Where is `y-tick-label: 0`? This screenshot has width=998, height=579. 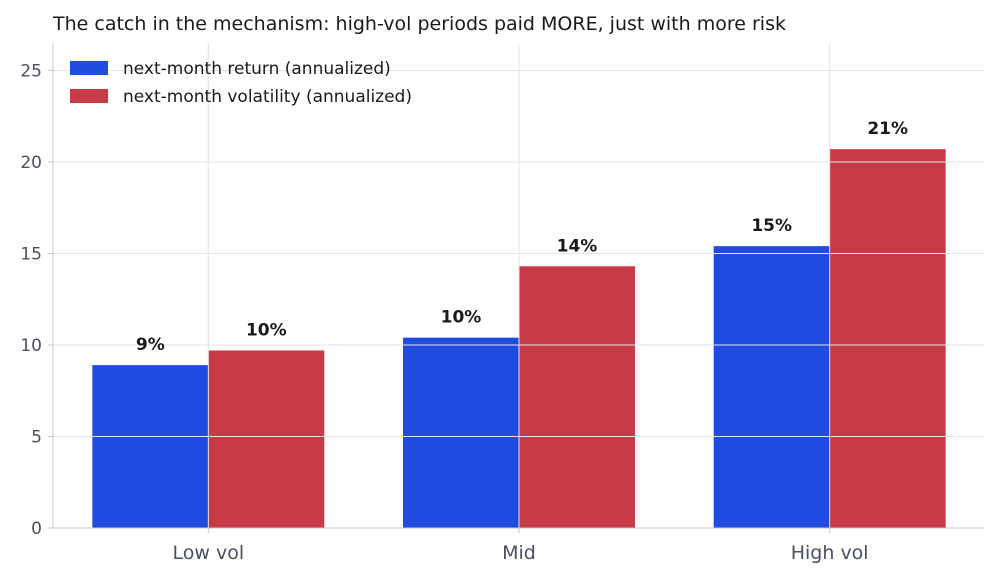
y-tick-label: 0 is located at coordinates (36, 529).